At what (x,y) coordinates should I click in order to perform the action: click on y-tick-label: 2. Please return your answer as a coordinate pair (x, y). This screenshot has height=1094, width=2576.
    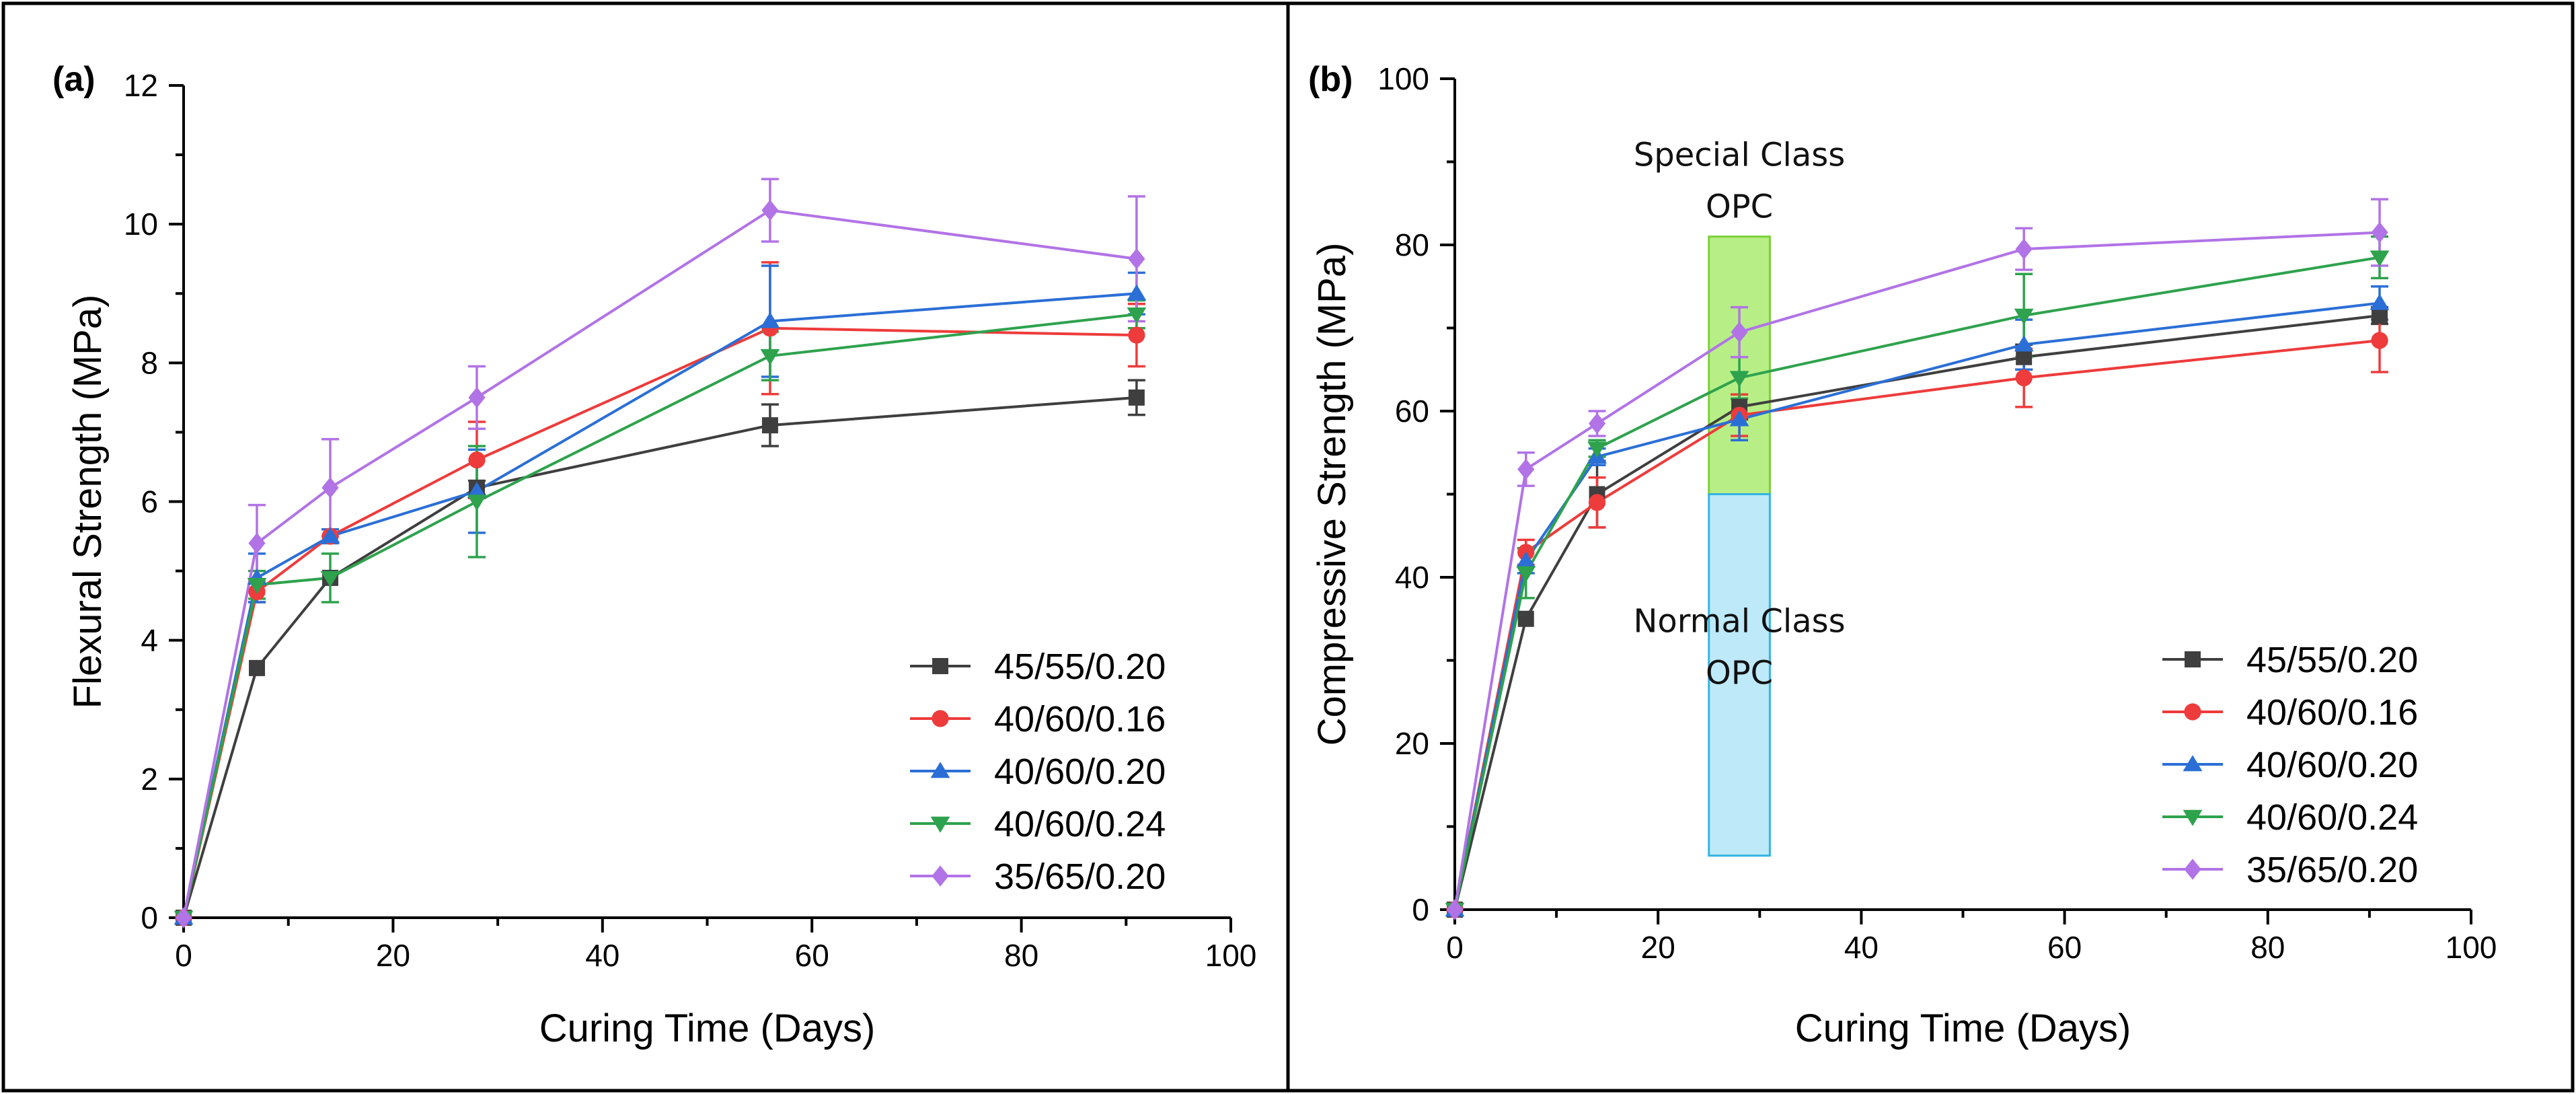
    Looking at the image, I should click on (149, 780).